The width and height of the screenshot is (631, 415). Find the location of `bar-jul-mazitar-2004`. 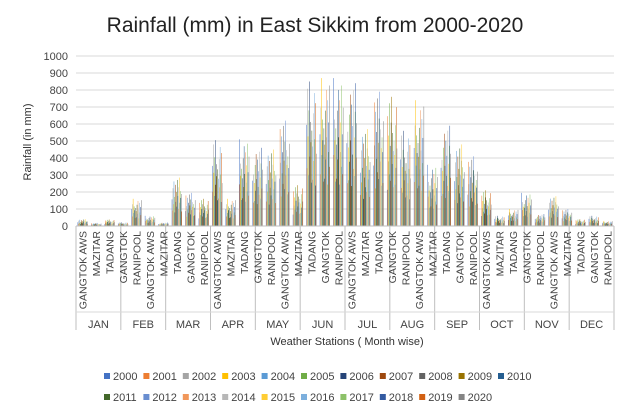

bar-jul-mazitar-2004 is located at coordinates (362, 181).